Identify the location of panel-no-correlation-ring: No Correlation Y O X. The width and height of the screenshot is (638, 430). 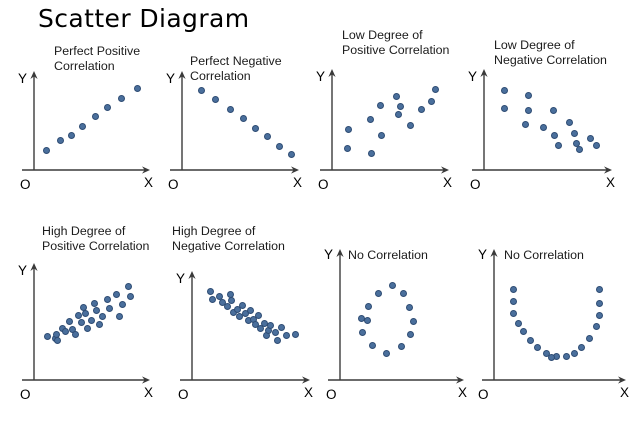
(398, 333).